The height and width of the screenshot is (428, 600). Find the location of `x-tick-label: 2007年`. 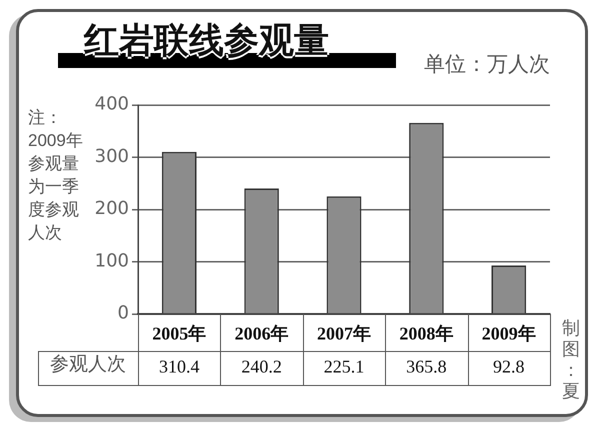

x-tick-label: 2007年 is located at coordinates (344, 333).